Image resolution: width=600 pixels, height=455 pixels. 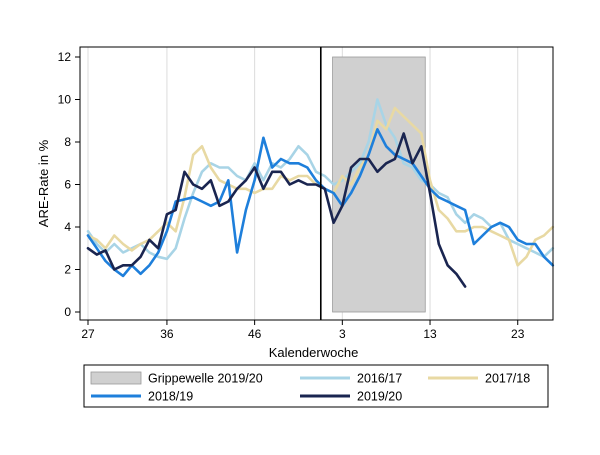 What do you see at coordinates (205, 379) in the screenshot?
I see `legend-label: Grippewelle 2019/20` at bounding box center [205, 379].